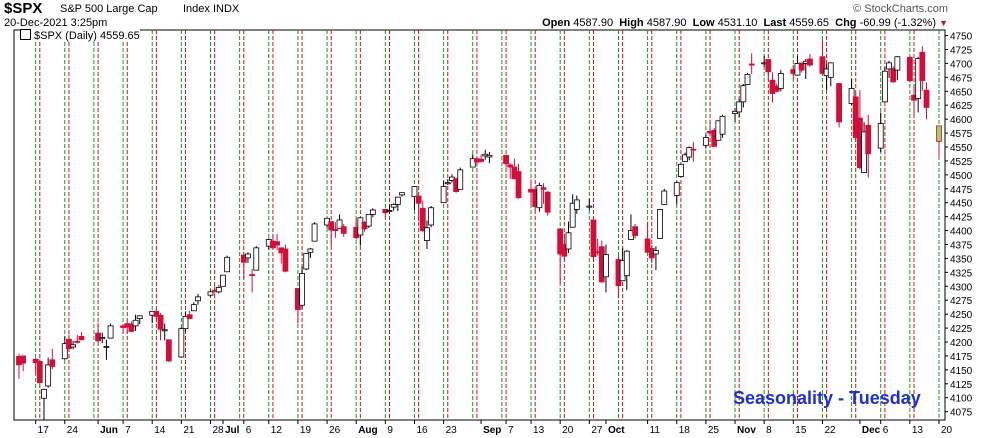 The height and width of the screenshot is (438, 990). Describe the element at coordinates (809, 23) in the screenshot. I see `last-value: 4559.65` at that location.